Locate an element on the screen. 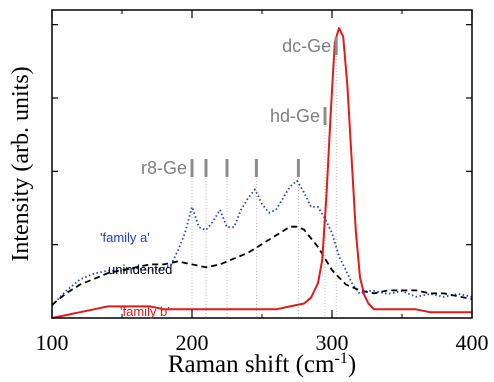  x-axis-label-superscript: -1 is located at coordinates (340, 358).